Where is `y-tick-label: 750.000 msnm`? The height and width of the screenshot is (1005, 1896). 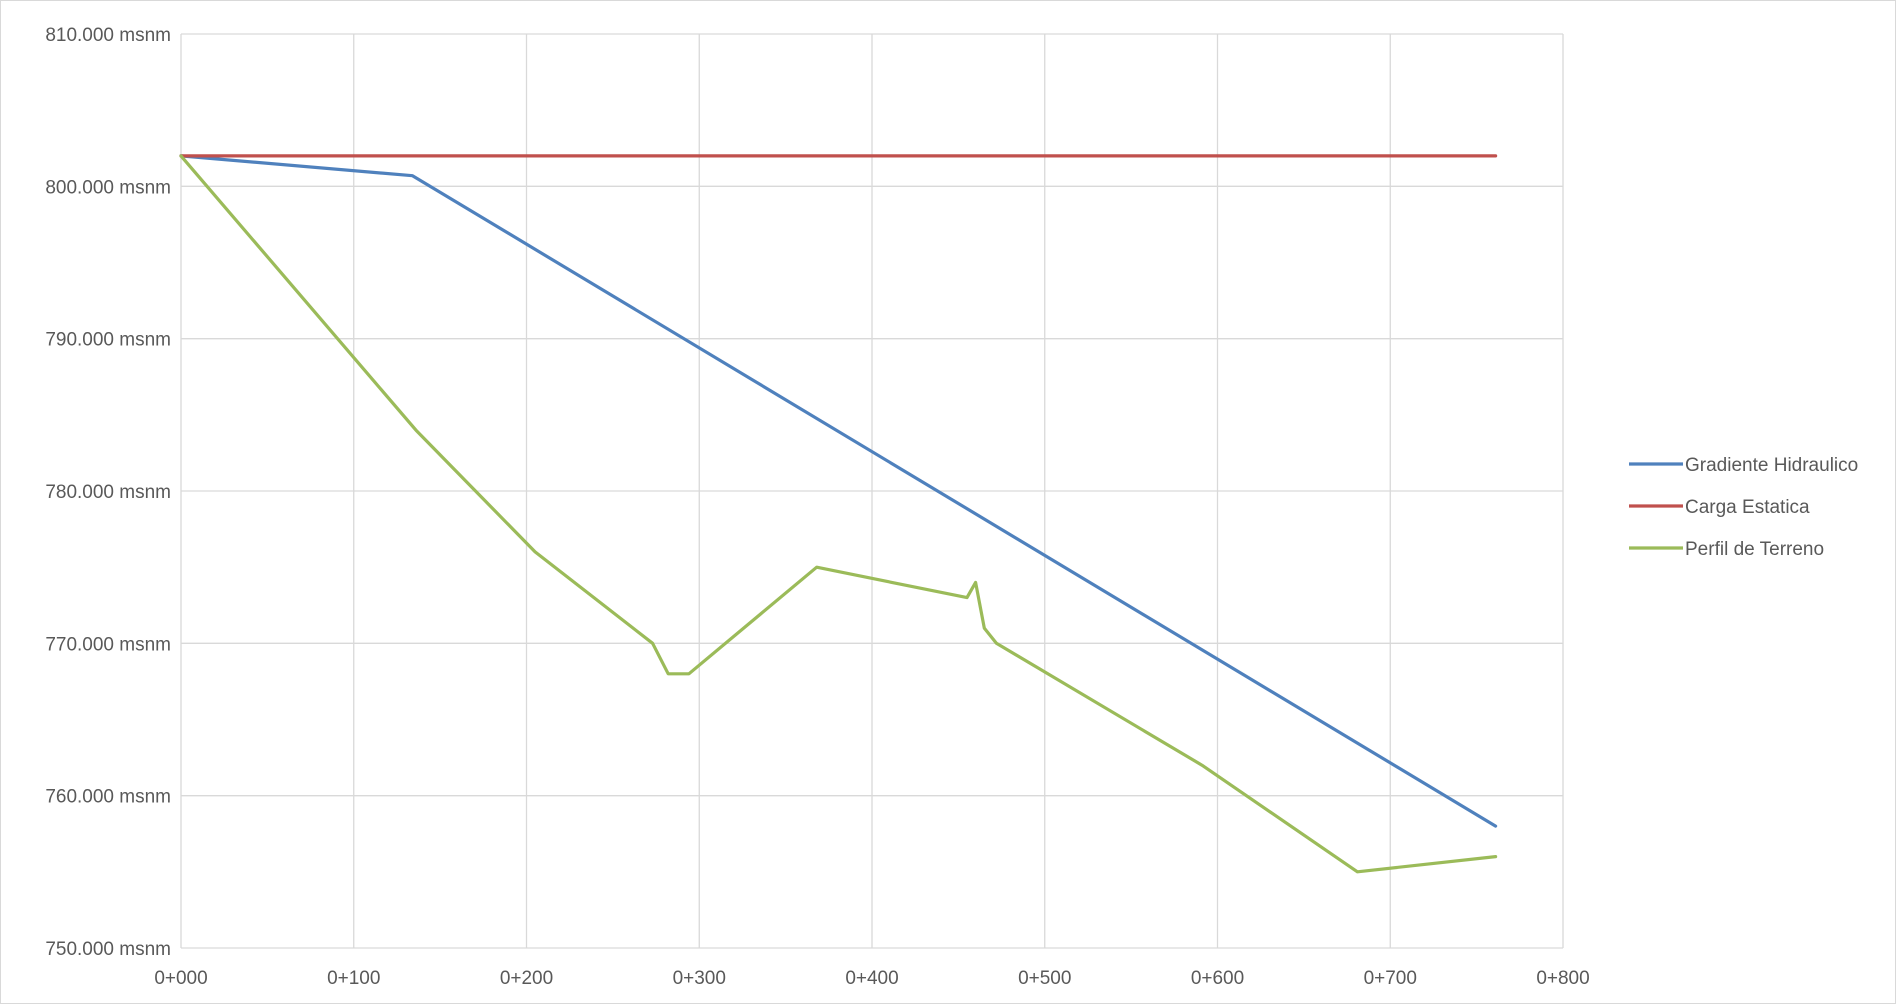
y-tick-label: 750.000 msnm is located at coordinates (108, 949).